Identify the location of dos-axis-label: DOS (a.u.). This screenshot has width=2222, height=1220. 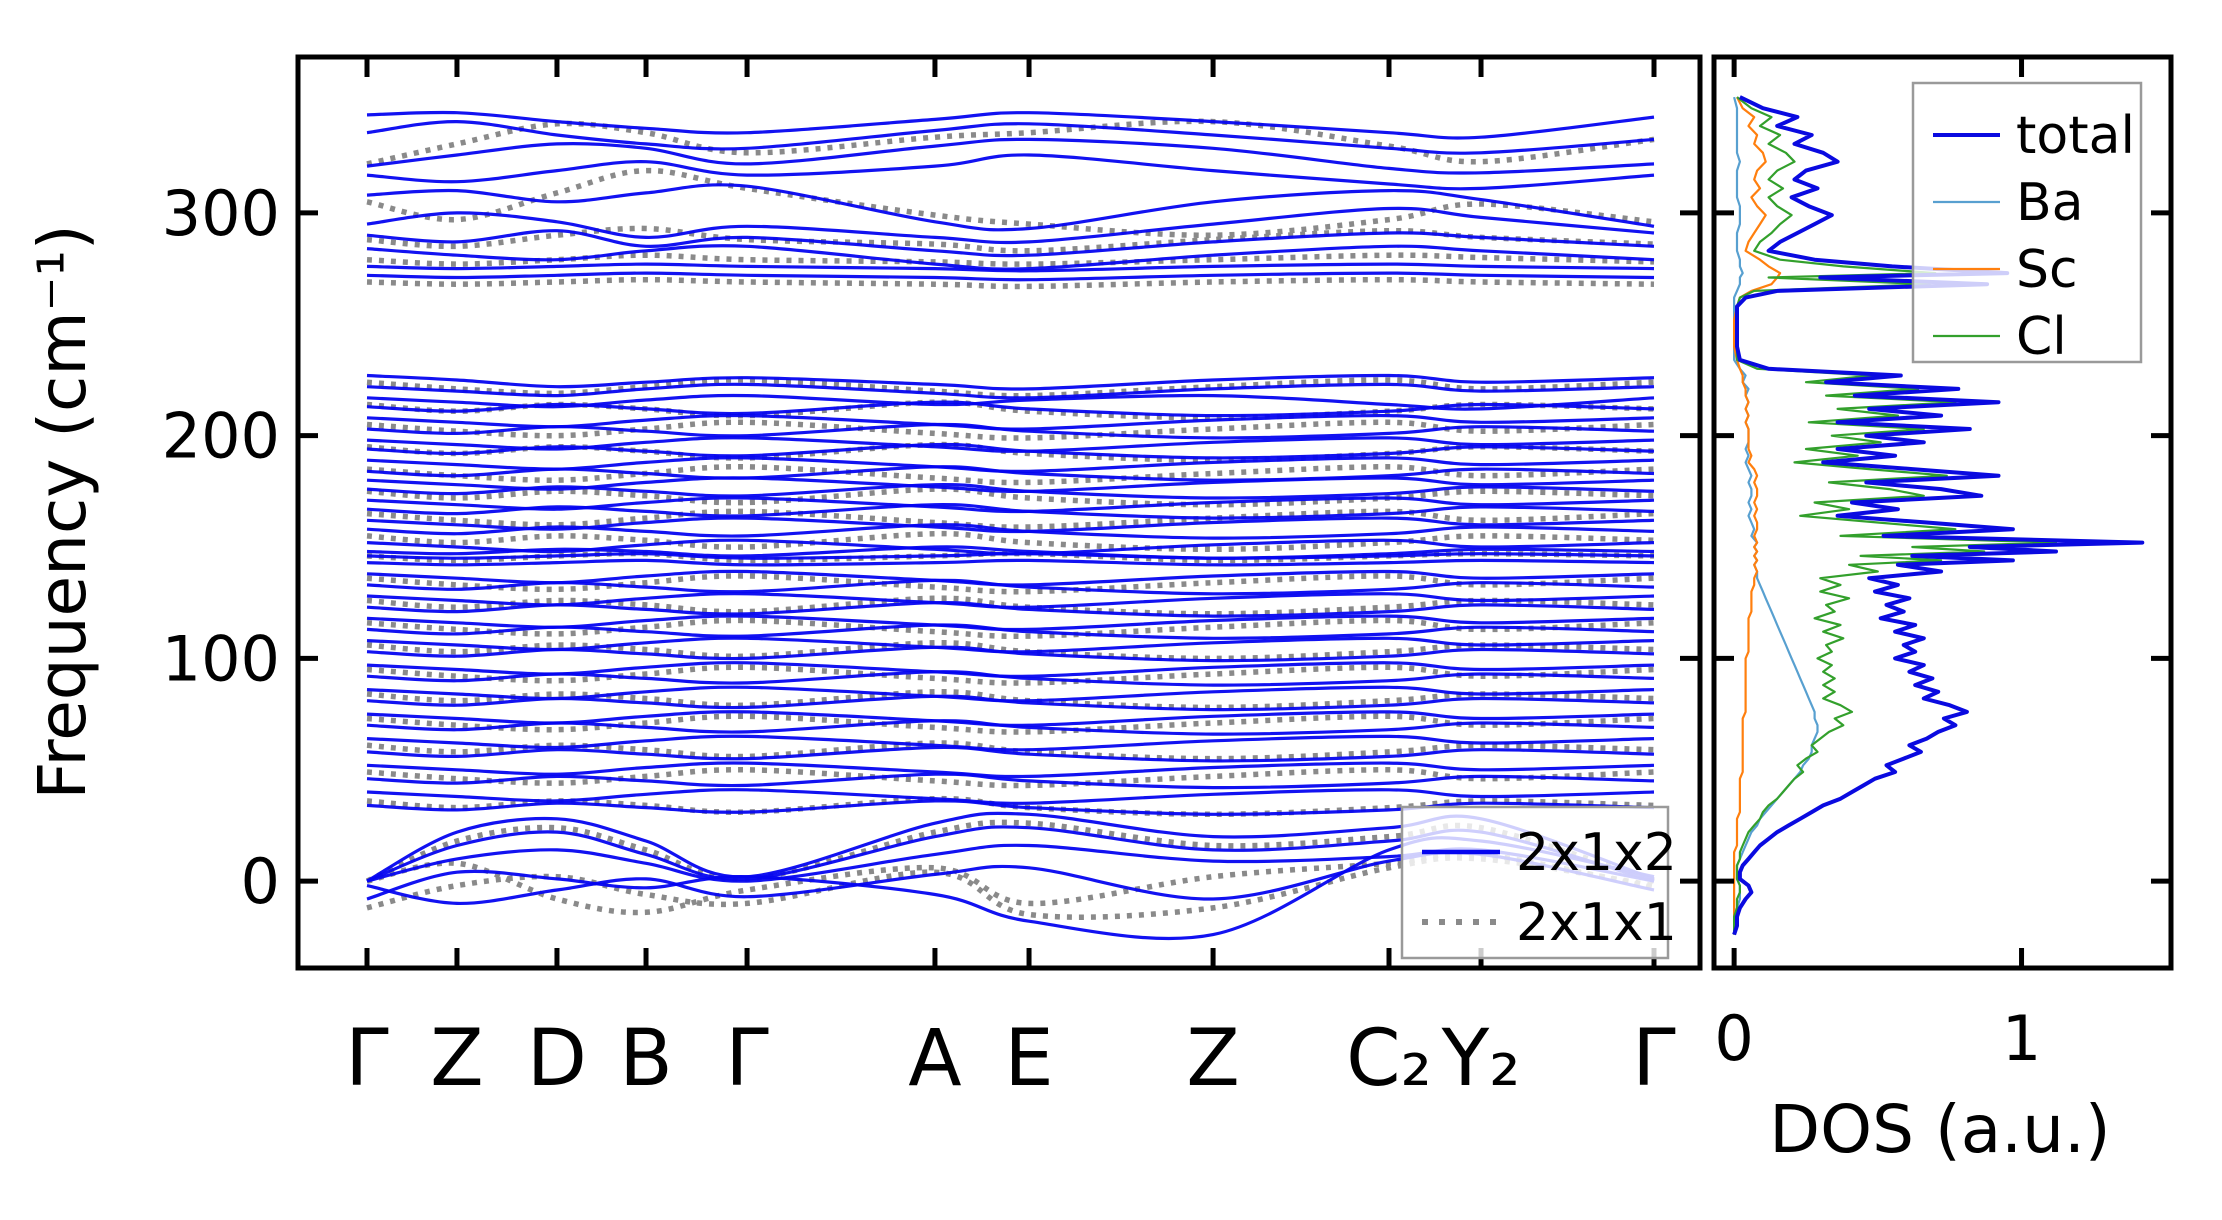
(1939, 1129).